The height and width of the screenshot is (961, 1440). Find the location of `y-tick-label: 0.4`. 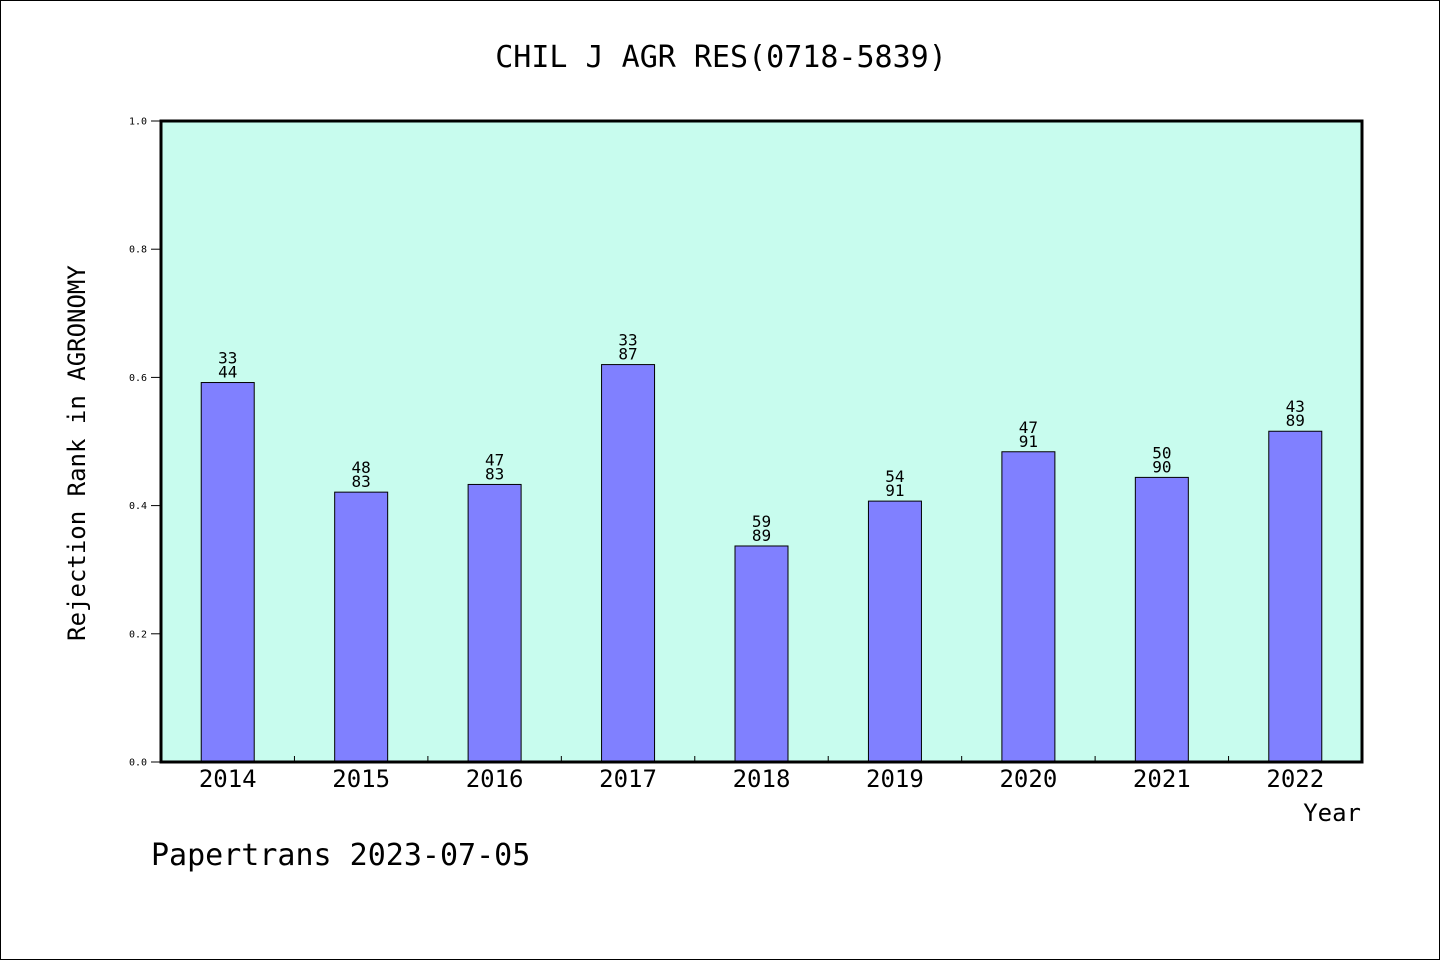

y-tick-label: 0.4 is located at coordinates (138, 506).